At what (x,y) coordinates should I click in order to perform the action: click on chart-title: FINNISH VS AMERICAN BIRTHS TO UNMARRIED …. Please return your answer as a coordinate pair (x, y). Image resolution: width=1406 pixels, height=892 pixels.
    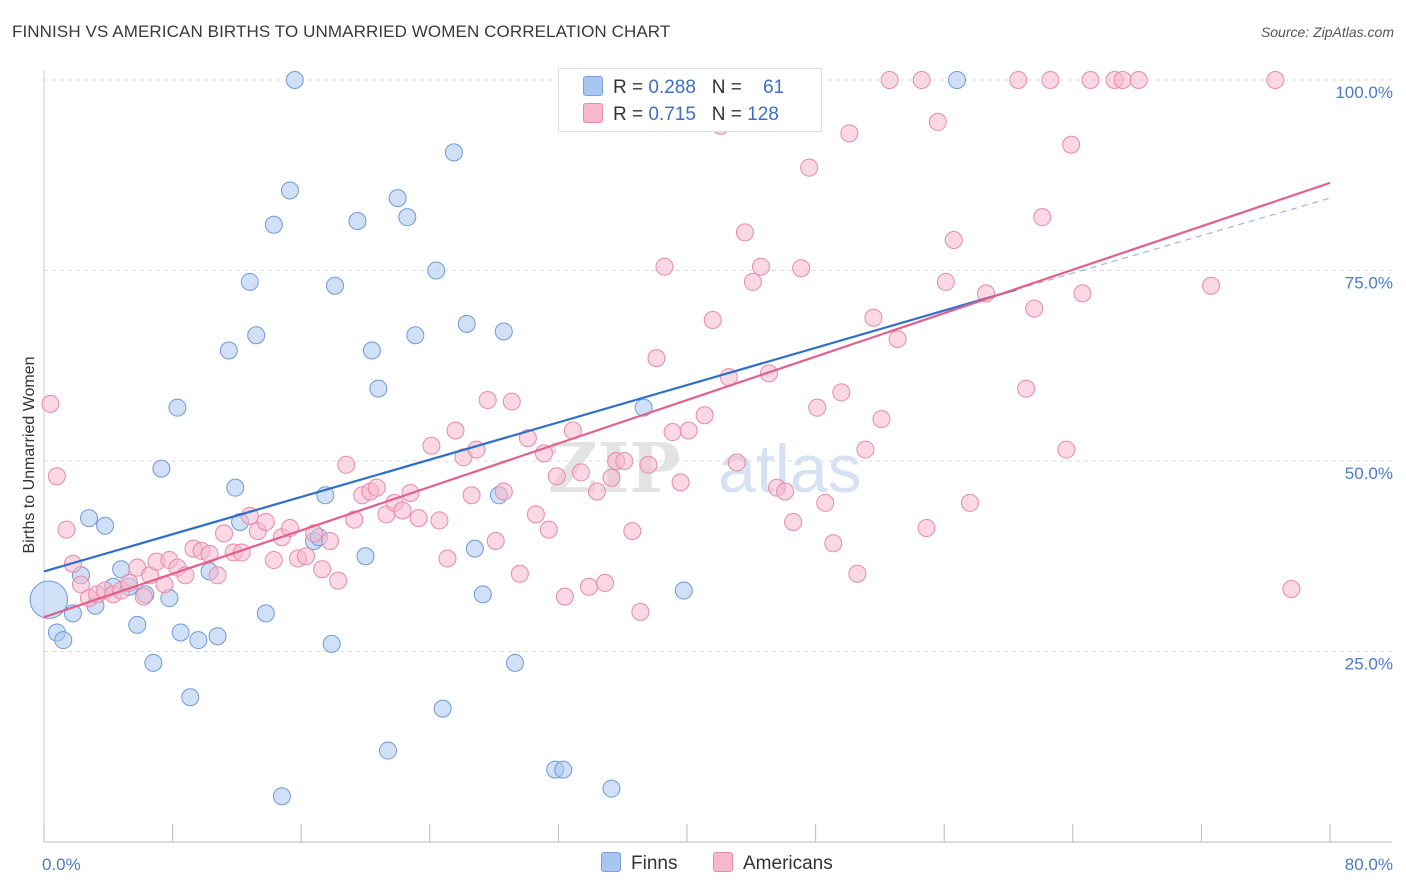
    Looking at the image, I should click on (341, 31).